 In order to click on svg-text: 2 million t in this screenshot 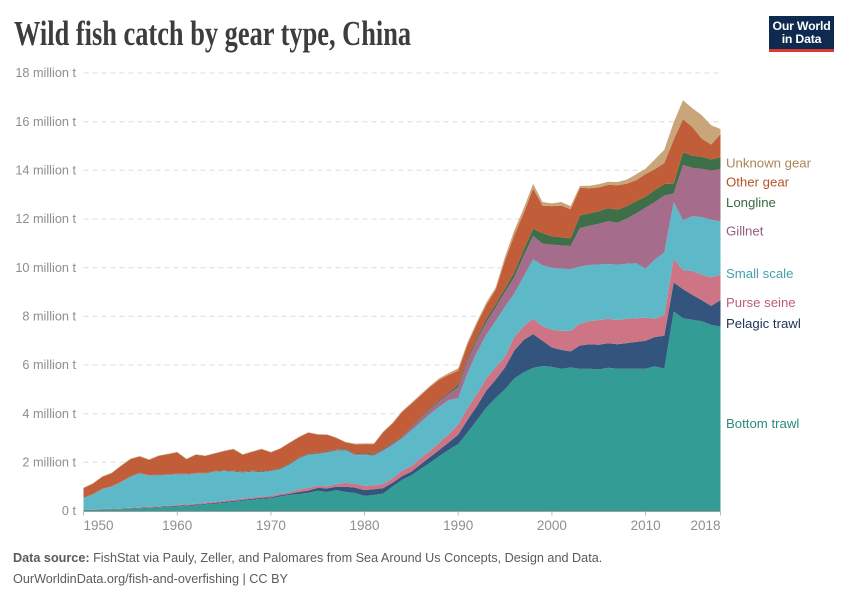, I will do `click(49, 463)`.